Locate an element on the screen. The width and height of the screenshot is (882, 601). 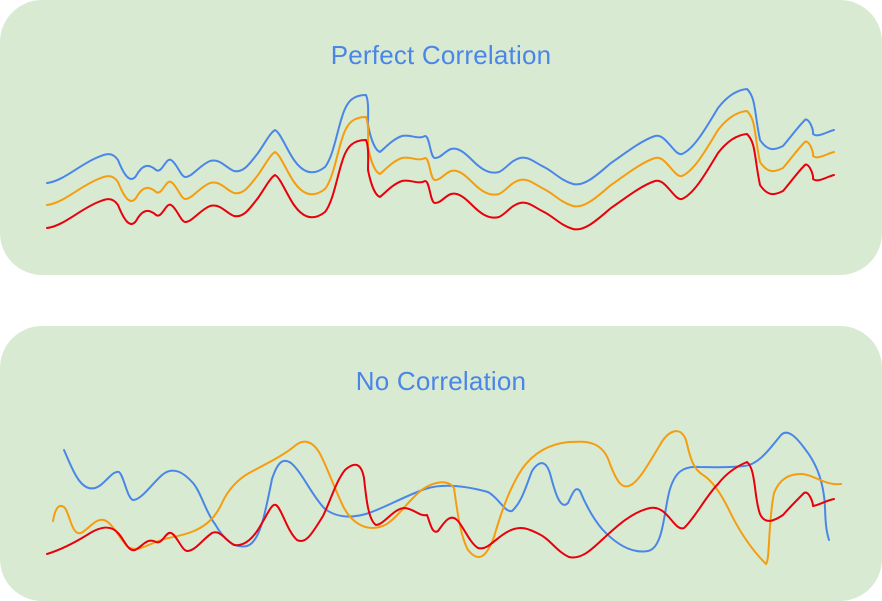
perfect-orange-series-line is located at coordinates (440, 159).